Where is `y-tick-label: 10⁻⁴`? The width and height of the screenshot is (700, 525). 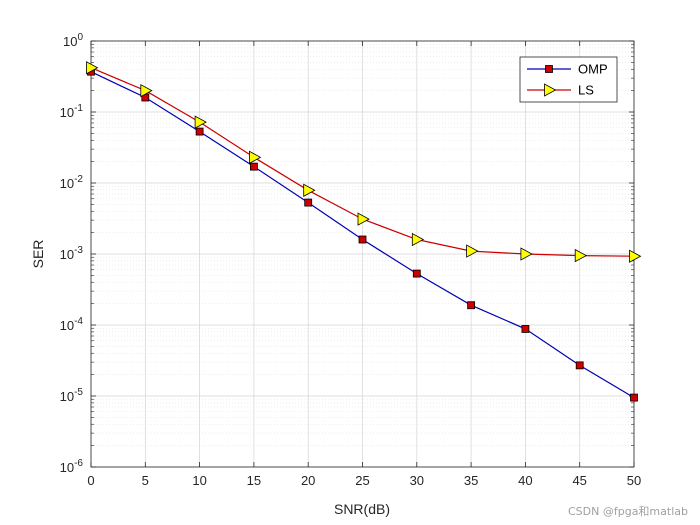 y-tick-label: 10⁻⁴ is located at coordinates (72, 324).